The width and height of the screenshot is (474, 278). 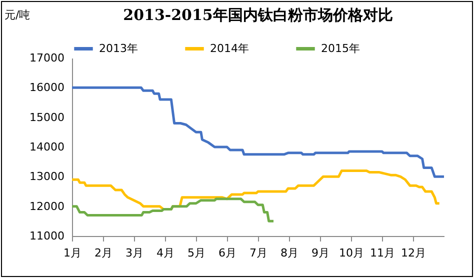 I want to click on legend-label: 2014年, so click(x=229, y=48).